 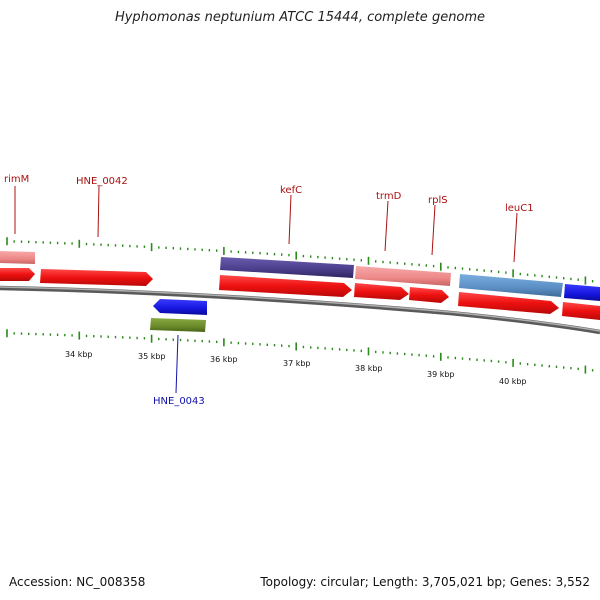 What do you see at coordinates (291, 190) in the screenshot?
I see `gene-label-kefC: kefC` at bounding box center [291, 190].